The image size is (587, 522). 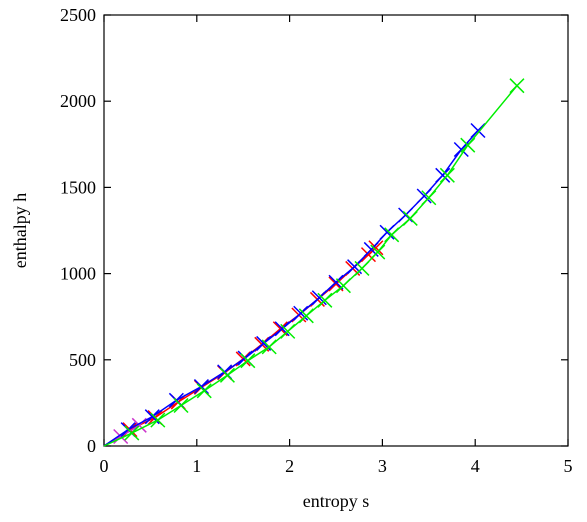 I want to click on y-tick-label: 1000, so click(x=78, y=274).